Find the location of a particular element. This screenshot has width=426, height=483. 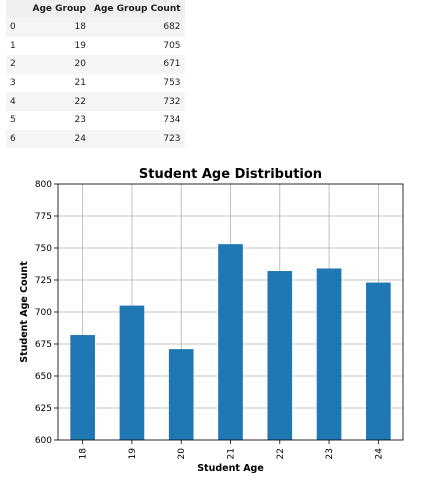

row-index: 4 is located at coordinates (13, 101).